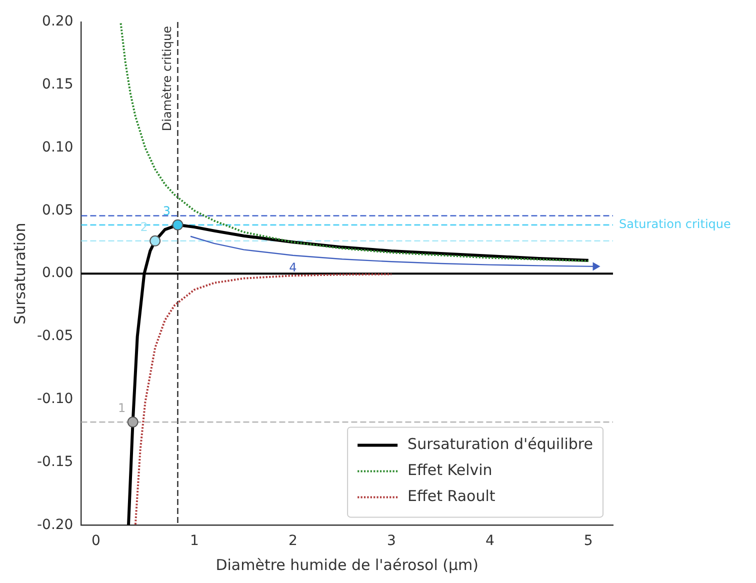 The height and width of the screenshot is (583, 756). Describe the element at coordinates (347, 565) in the screenshot. I see `x-axis-title: Diamètre humide de l'aérosol (µm)` at that location.